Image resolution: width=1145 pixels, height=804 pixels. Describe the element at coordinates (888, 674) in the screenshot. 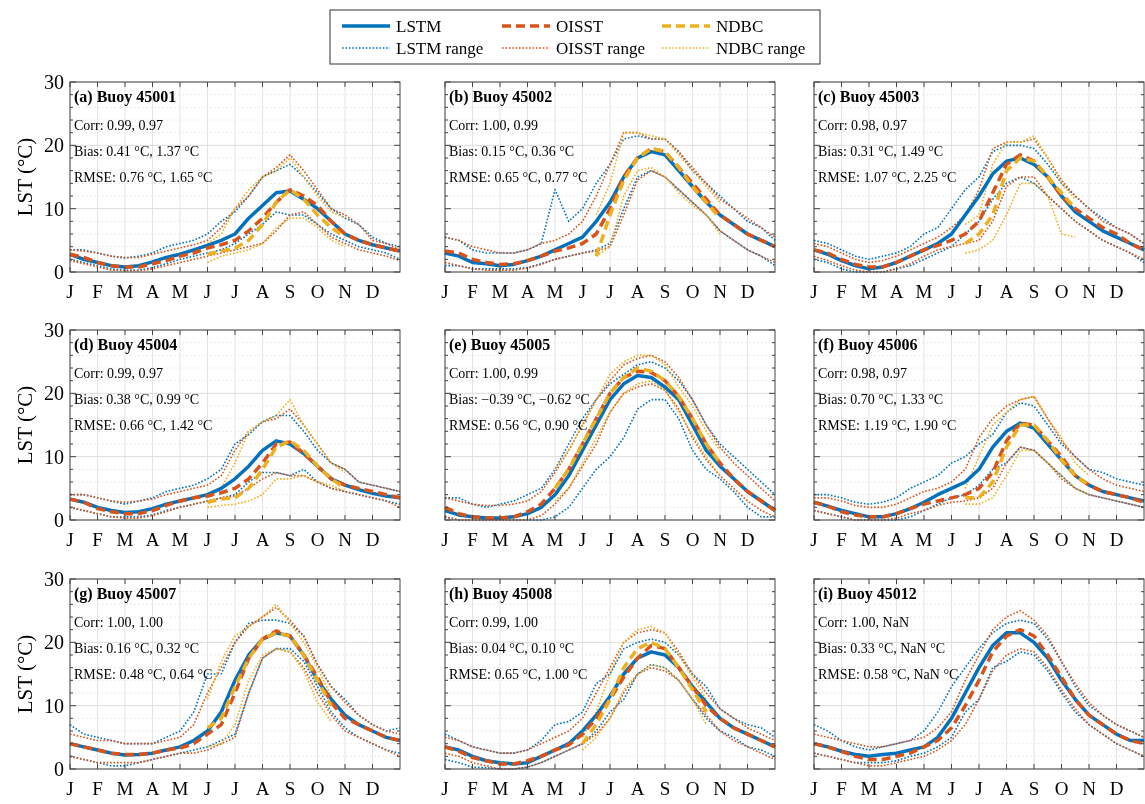

I see `annotation: RMSE: 0.58 °C, NaN °C` at that location.